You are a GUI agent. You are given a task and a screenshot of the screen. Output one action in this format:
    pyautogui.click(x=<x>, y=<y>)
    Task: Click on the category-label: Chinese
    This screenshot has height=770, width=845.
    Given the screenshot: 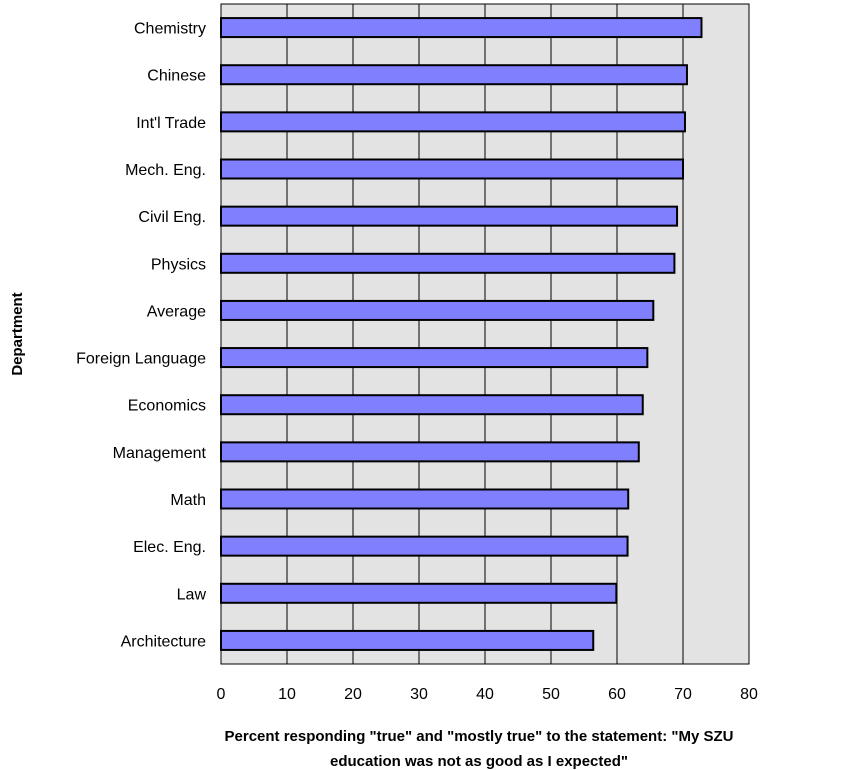 What is the action you would take?
    pyautogui.click(x=176, y=76)
    